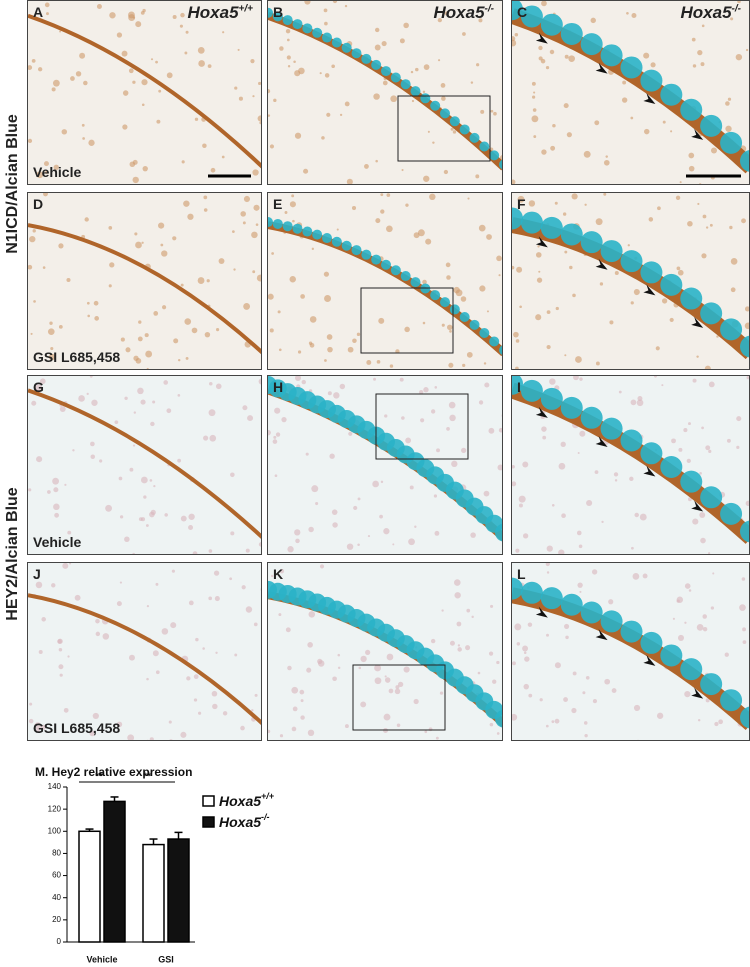 This screenshot has height=967, width=750. What do you see at coordinates (55, 786) in the screenshot?
I see `y-tick-label: 140` at bounding box center [55, 786].